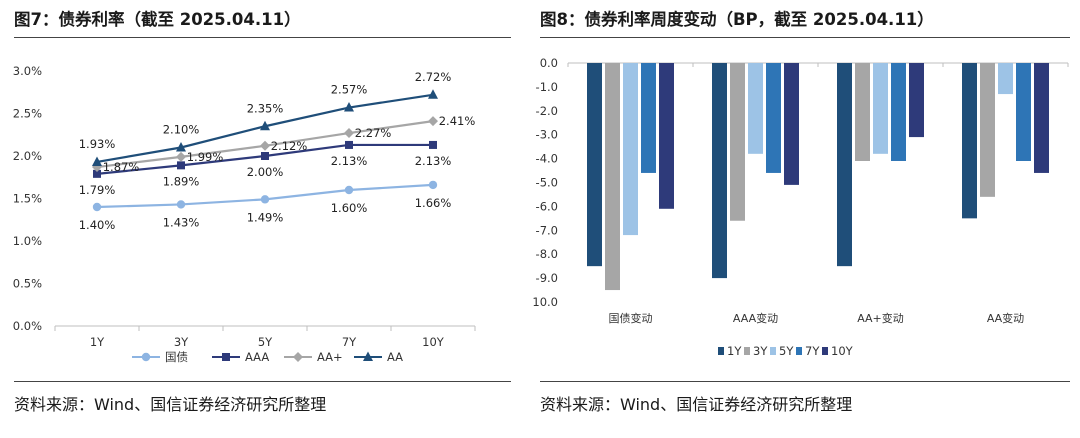 This screenshot has width=1080, height=438. What do you see at coordinates (176, 357) in the screenshot?
I see `line-legend-label: 国债` at bounding box center [176, 357].